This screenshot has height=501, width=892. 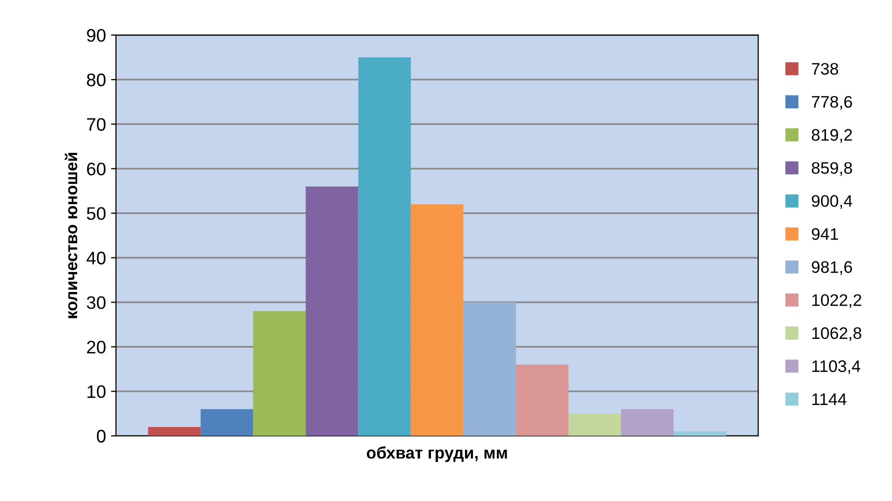 What do you see at coordinates (832, 169) in the screenshot?
I see `legend-label: 859,8` at bounding box center [832, 169].